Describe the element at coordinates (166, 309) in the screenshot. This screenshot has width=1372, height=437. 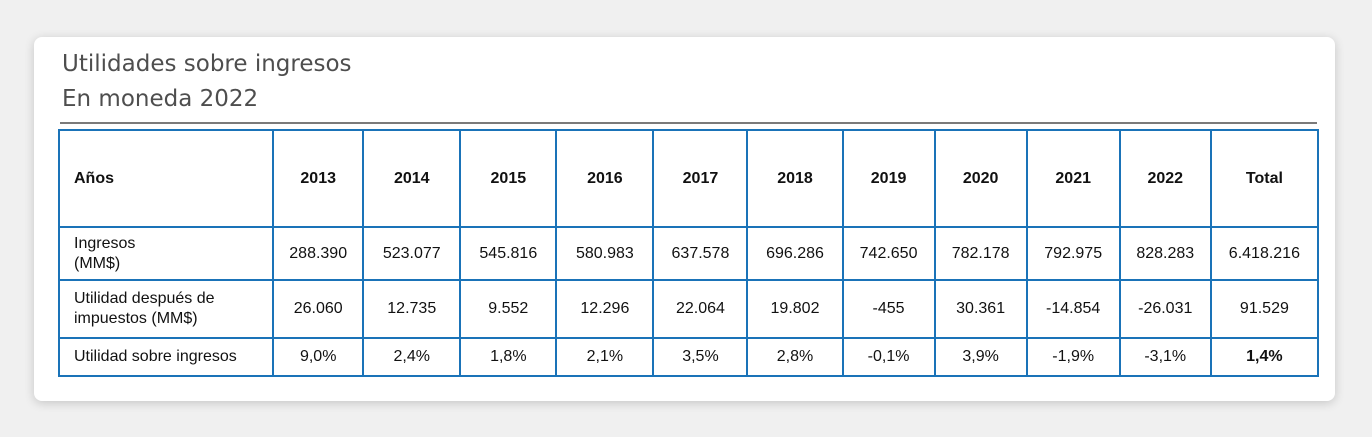
I see `row-label-utilidad: Utilidad después de impuestos (MM$)` at that location.